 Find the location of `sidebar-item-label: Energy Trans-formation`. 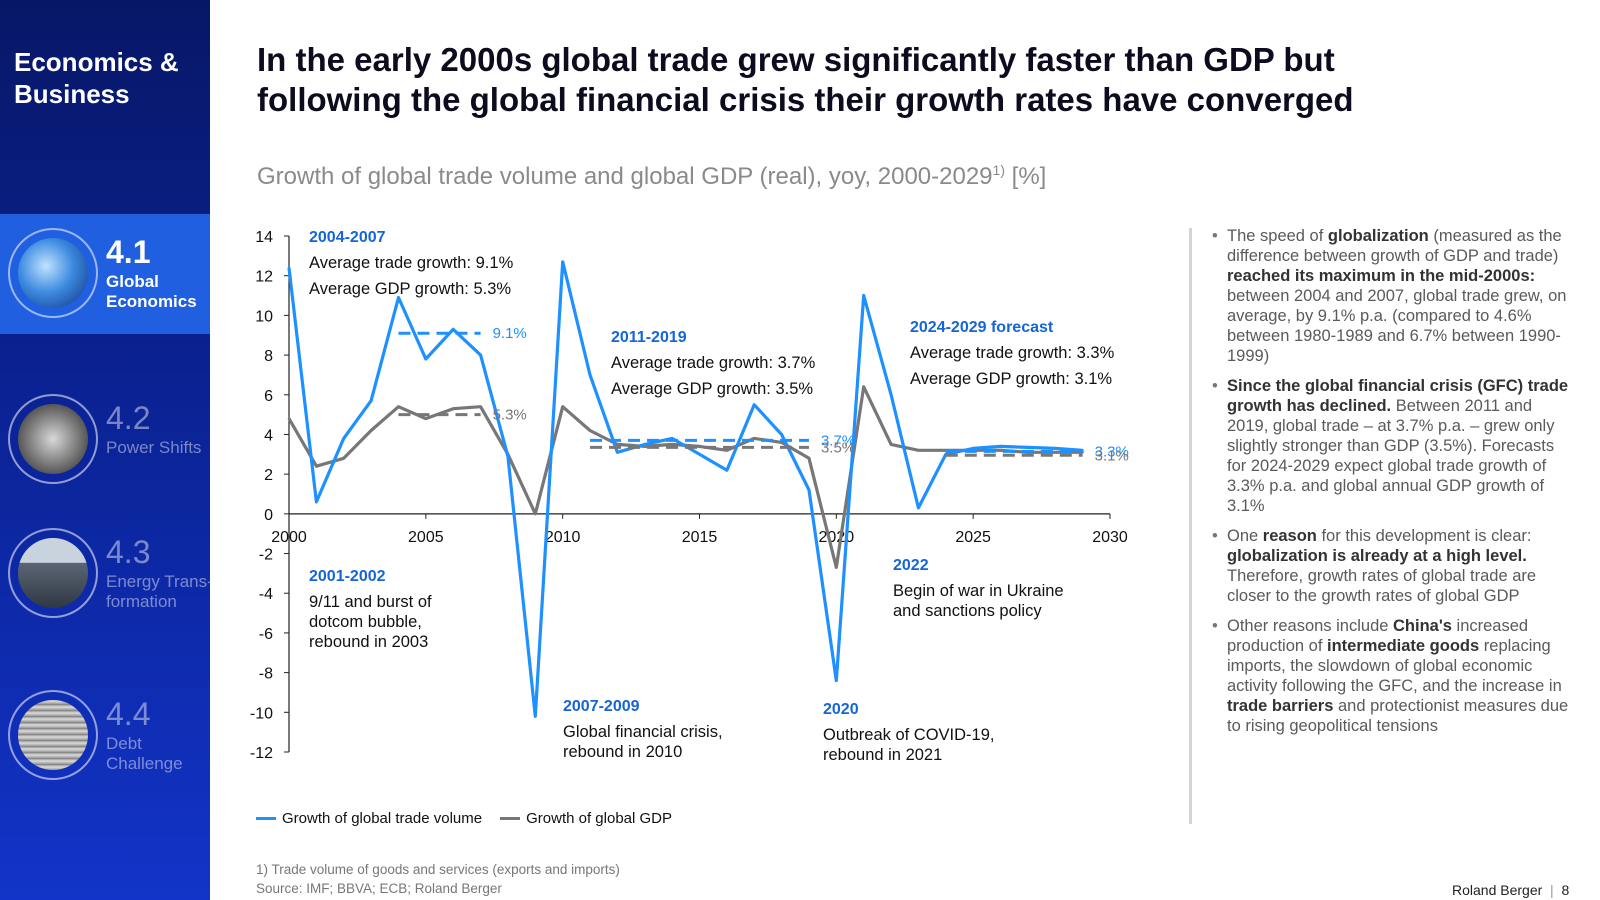

sidebar-item-label: Energy Trans-formation is located at coordinates (159, 591).